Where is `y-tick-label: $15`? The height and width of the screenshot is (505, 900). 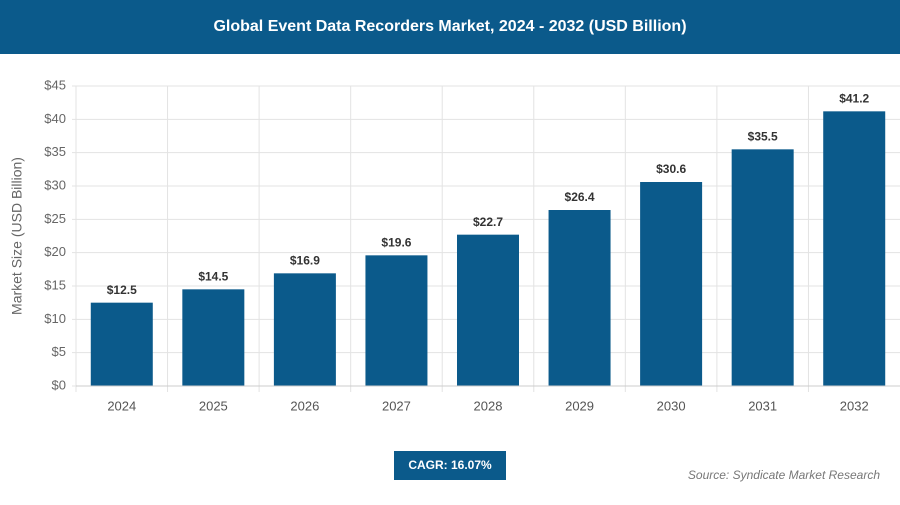
y-tick-label: $15 is located at coordinates (55, 284).